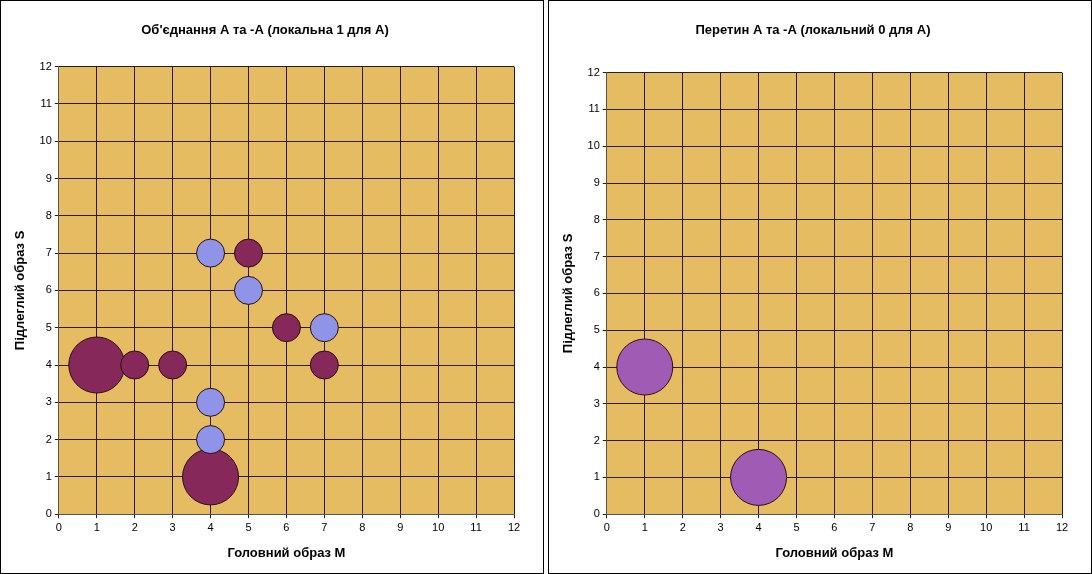 The height and width of the screenshot is (574, 1092). I want to click on chart-title: Перетин А та -А (локальний 0 для А), so click(813, 30).